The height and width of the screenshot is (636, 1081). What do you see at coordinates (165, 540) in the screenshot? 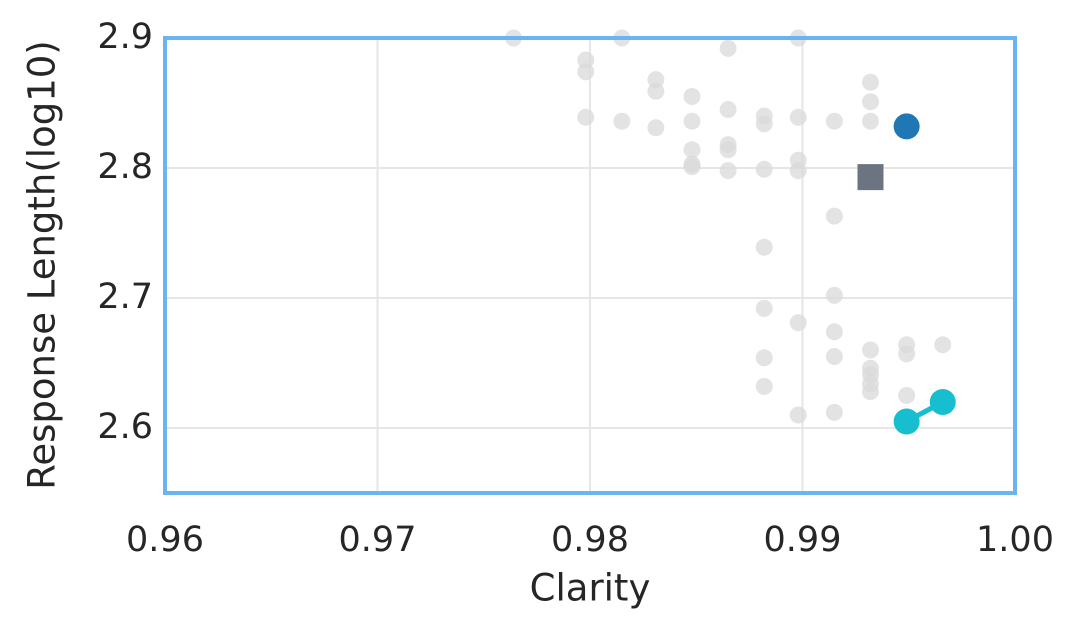
I see `x-tick-label: 0.96` at bounding box center [165, 540].